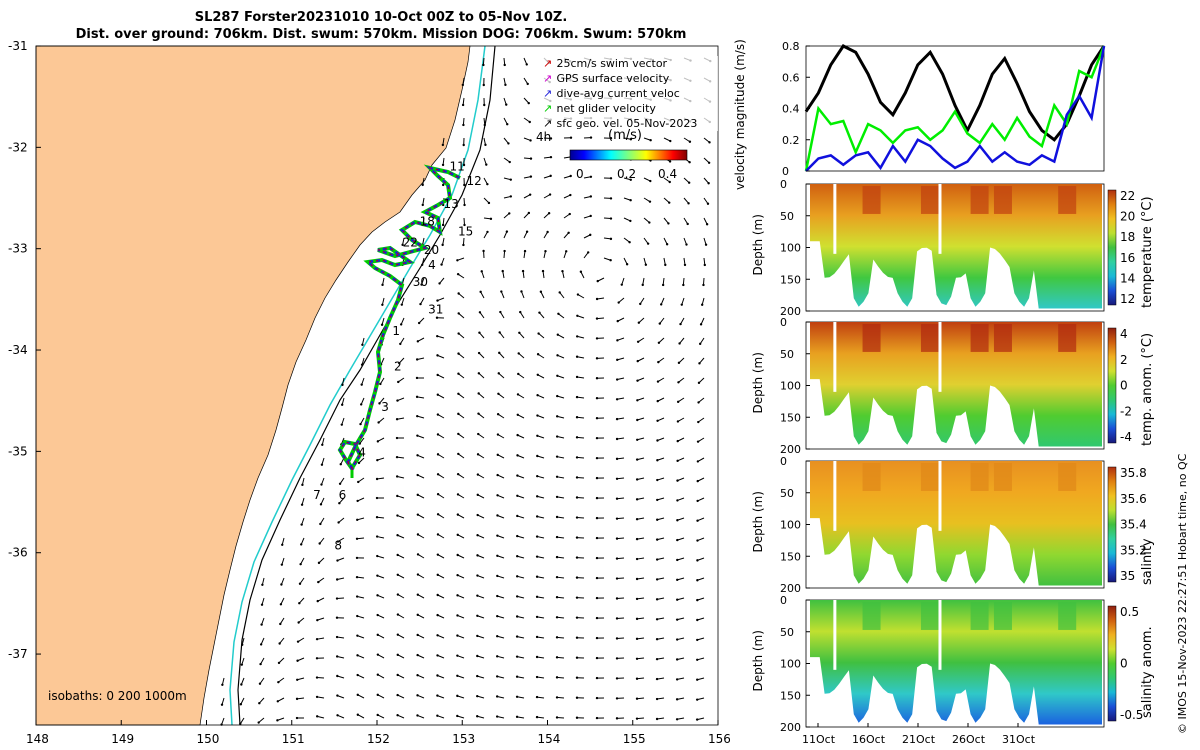 The image size is (1200, 750). What do you see at coordinates (1112, 385) in the screenshot?
I see `panel-3-colorbar` at bounding box center [1112, 385].